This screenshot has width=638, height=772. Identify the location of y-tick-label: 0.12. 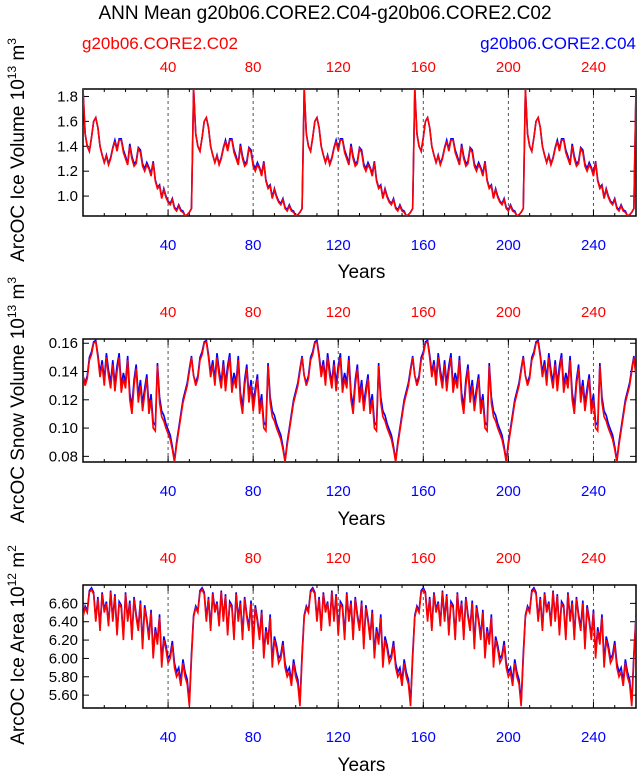
(63, 400).